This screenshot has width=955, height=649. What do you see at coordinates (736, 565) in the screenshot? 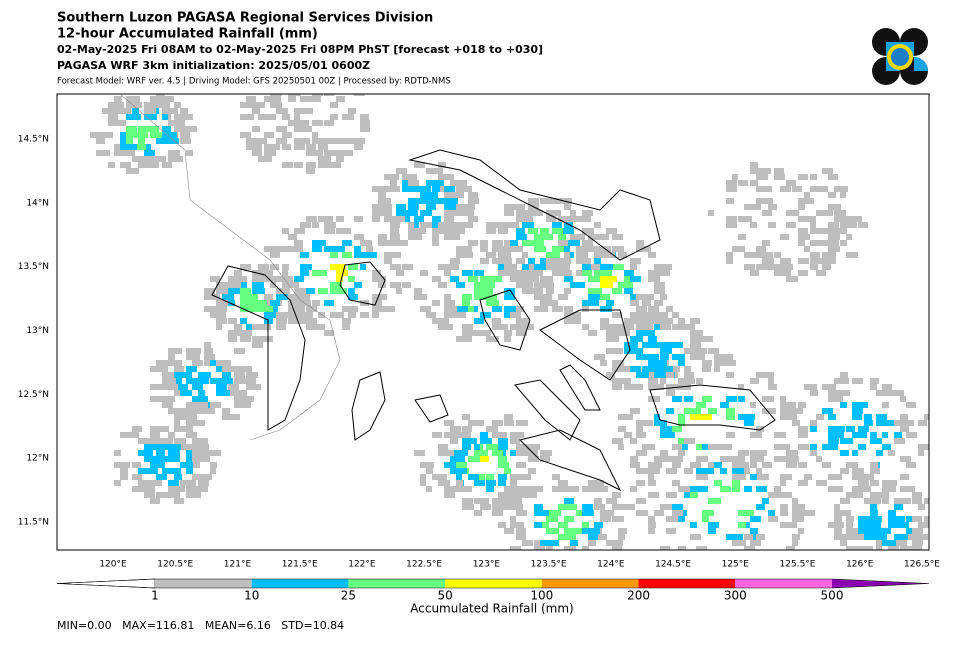
I see `lon-label: 125°E` at bounding box center [736, 565].